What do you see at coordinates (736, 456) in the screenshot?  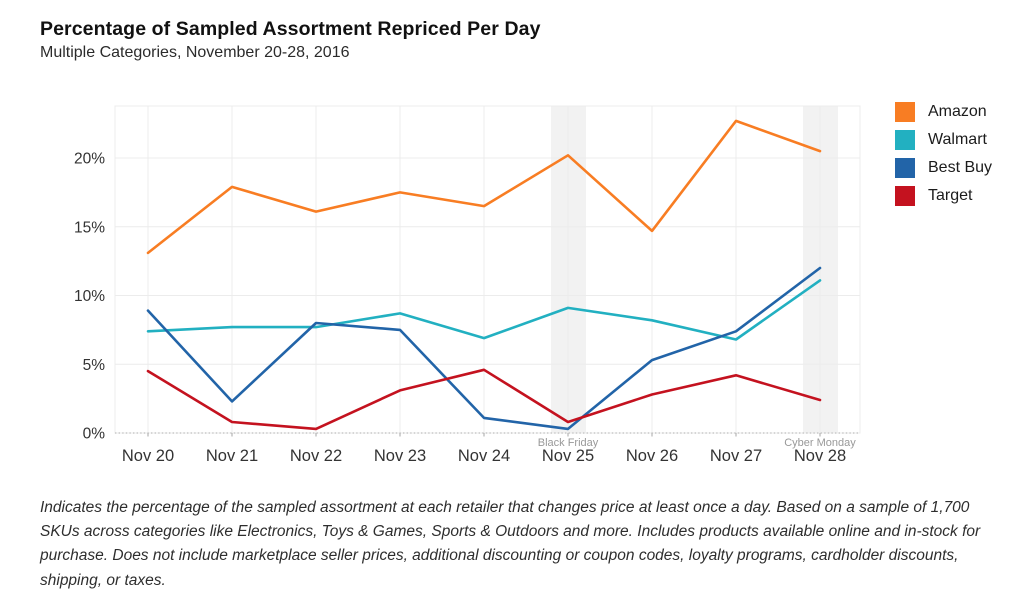 I see `x-tick-label: Nov 27` at bounding box center [736, 456].